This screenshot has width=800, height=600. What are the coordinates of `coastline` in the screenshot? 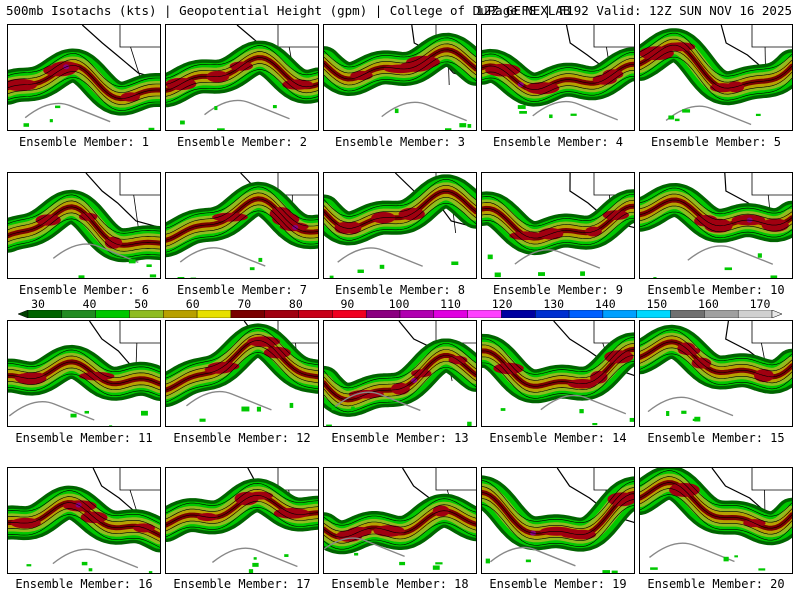 It's located at (122, 201).